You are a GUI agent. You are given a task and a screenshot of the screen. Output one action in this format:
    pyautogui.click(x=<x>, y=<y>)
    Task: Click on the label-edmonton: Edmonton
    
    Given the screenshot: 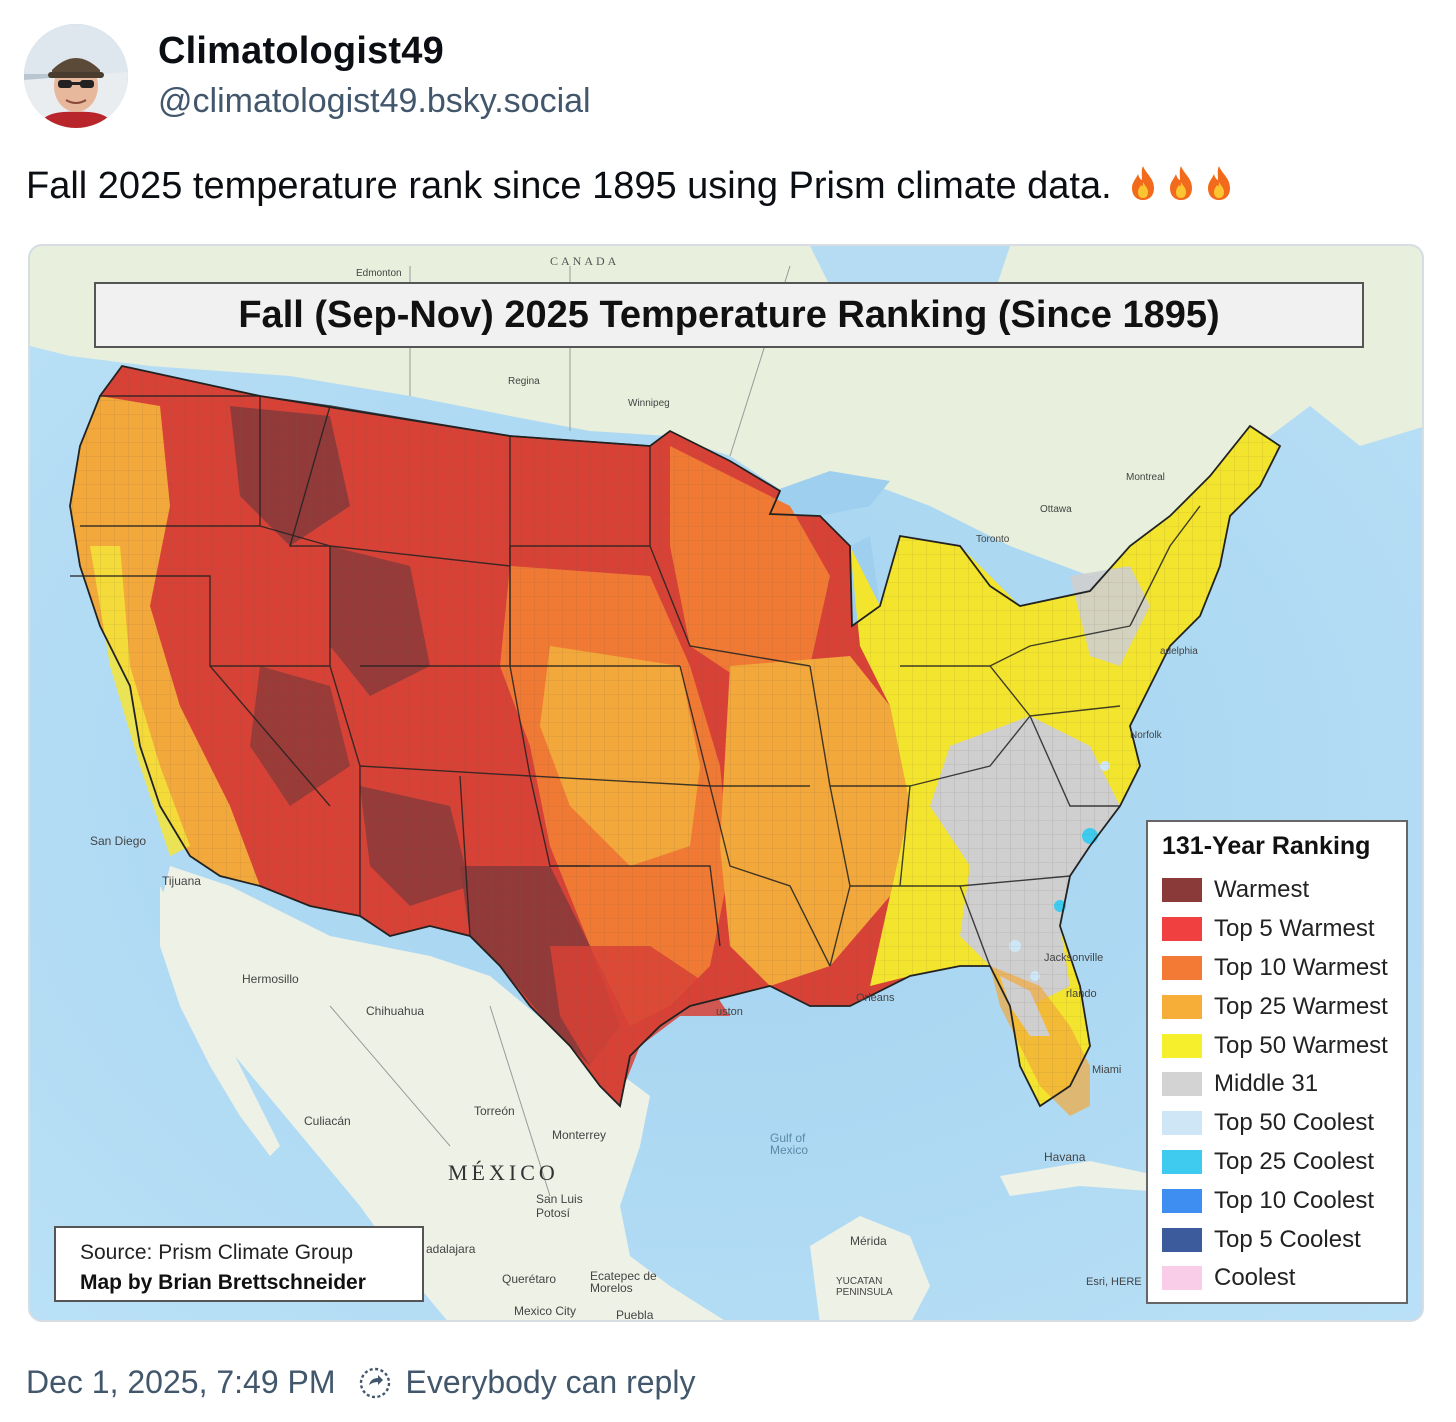 What is the action you would take?
    pyautogui.click(x=379, y=273)
    